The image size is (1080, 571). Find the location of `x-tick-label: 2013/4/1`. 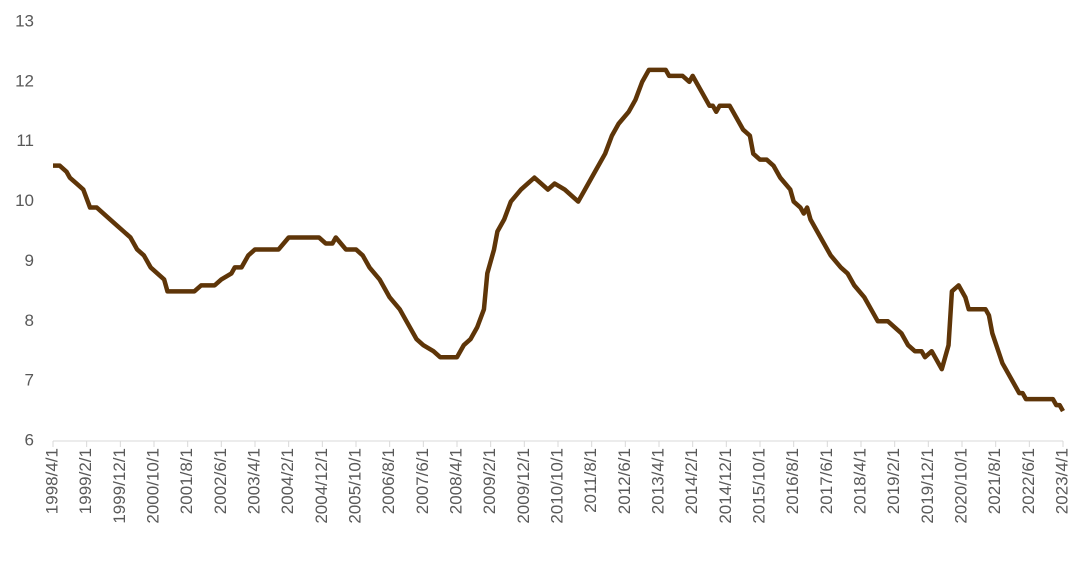

x-tick-label: 2013/4/1 is located at coordinates (657, 481).